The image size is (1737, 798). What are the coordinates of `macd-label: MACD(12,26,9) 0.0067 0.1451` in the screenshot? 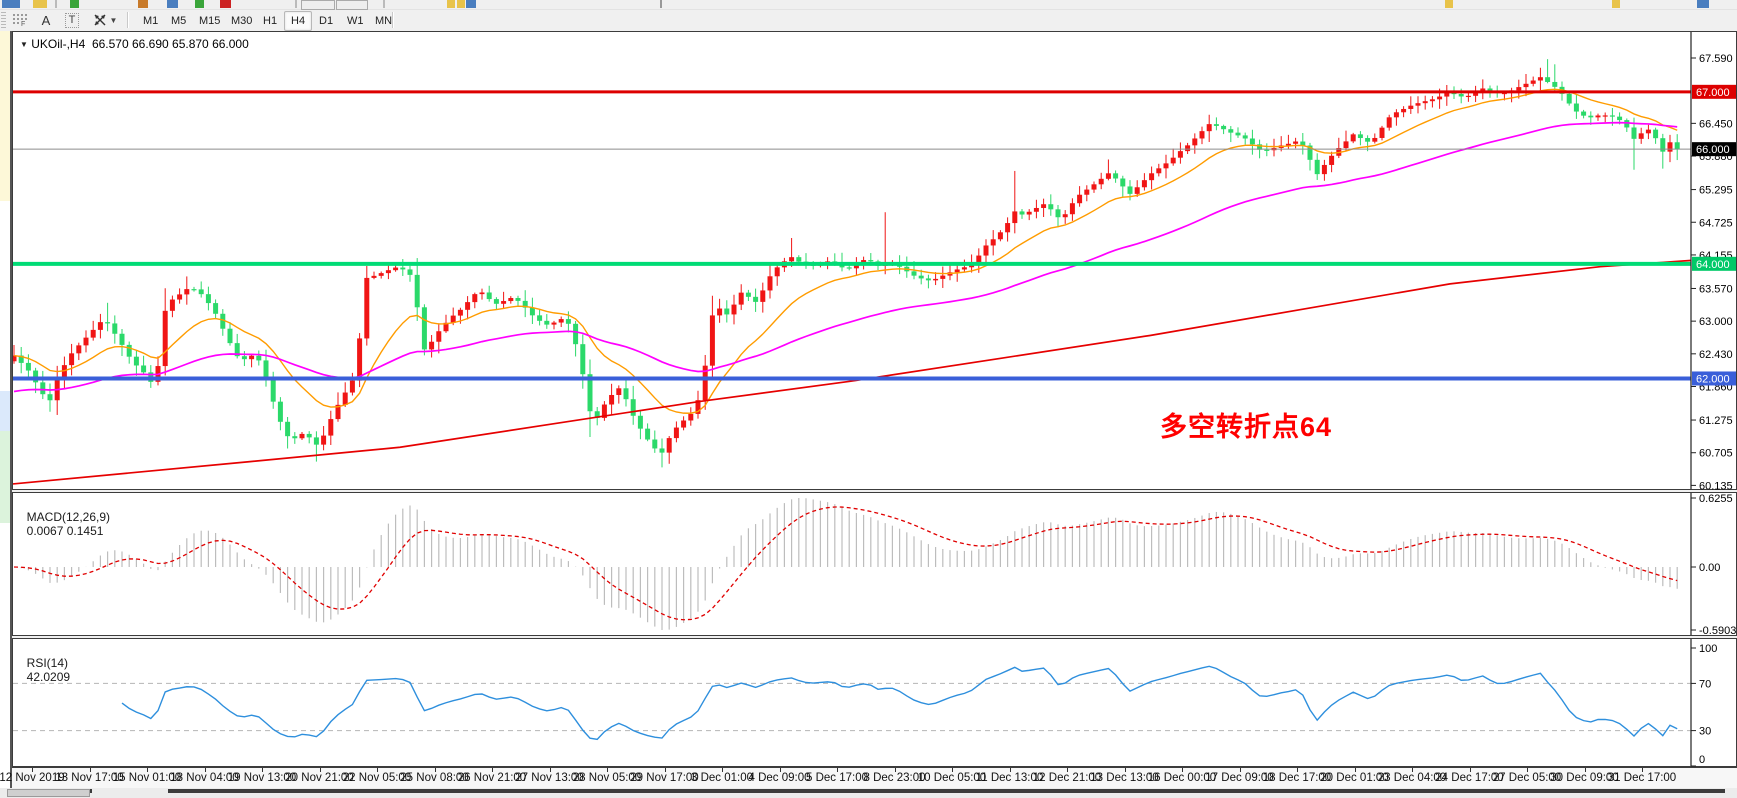 It's located at (65, 517).